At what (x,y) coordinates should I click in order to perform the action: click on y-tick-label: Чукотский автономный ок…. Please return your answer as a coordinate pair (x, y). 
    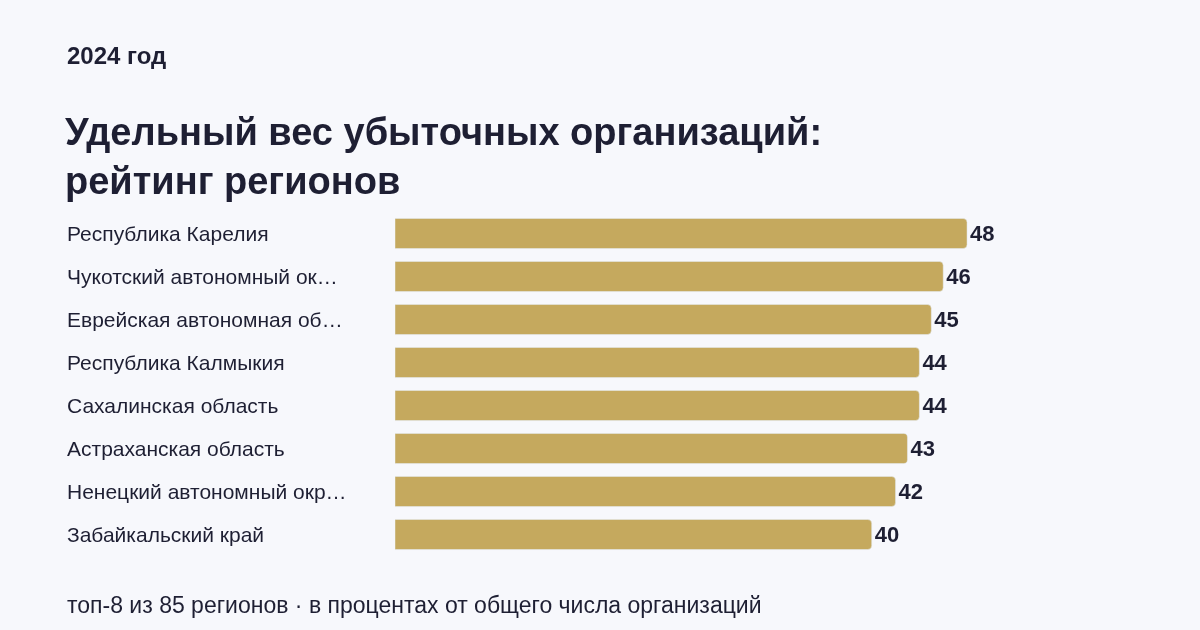
    Looking at the image, I should click on (202, 276).